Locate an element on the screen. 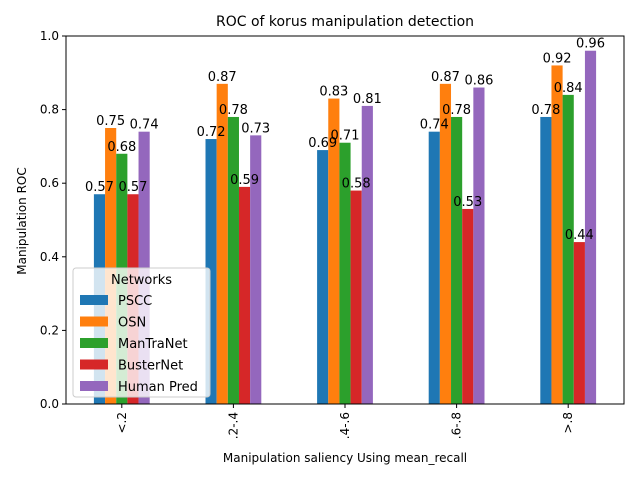 The height and width of the screenshot is (480, 640). y-tick-label: 0.8 is located at coordinates (49, 110).